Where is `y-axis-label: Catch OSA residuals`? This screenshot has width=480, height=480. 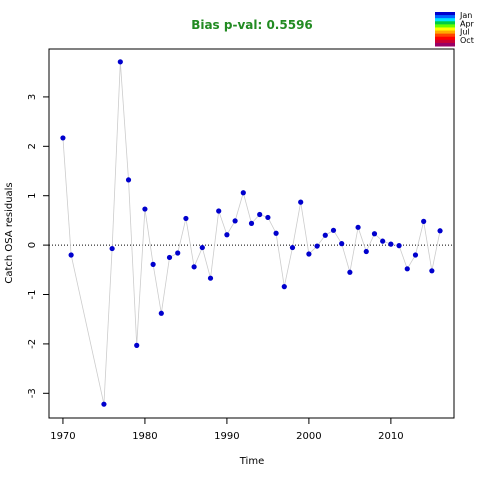
y-axis-label: Catch OSA residuals is located at coordinates (9, 232).